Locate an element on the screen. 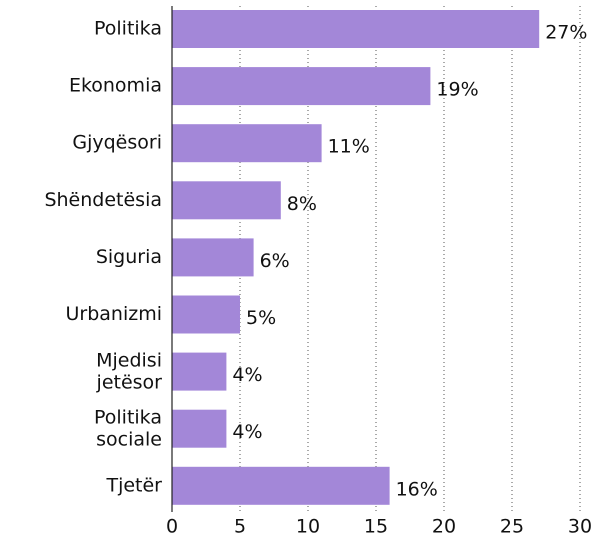 Image resolution: width=599 pixels, height=540 pixels. value-label: 11% is located at coordinates (349, 147).